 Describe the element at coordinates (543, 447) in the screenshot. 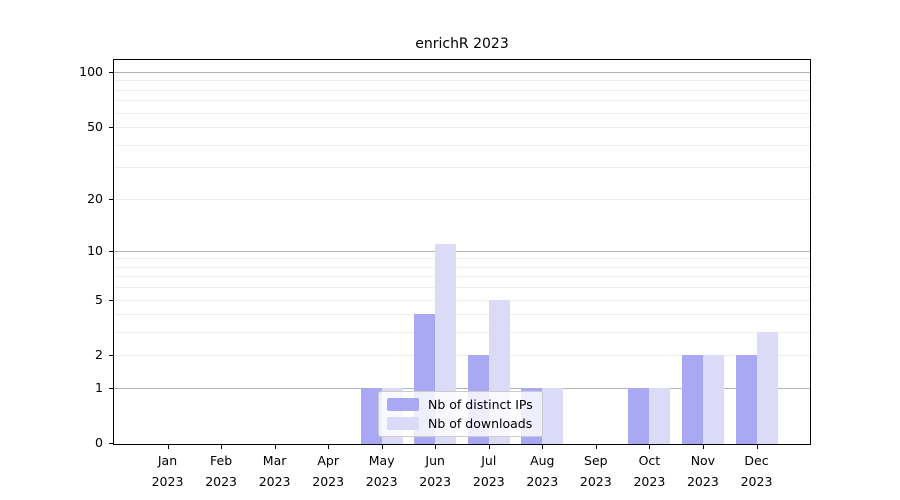

I see `x-tick-aug-2023` at that location.